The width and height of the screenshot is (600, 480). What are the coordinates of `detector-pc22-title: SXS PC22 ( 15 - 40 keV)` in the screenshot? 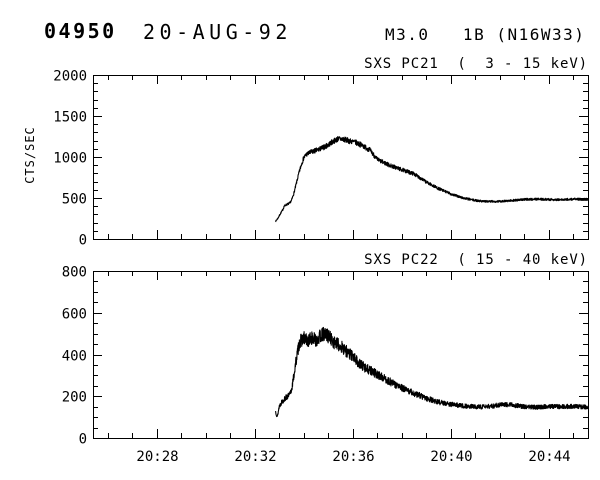 It's located at (476, 260).